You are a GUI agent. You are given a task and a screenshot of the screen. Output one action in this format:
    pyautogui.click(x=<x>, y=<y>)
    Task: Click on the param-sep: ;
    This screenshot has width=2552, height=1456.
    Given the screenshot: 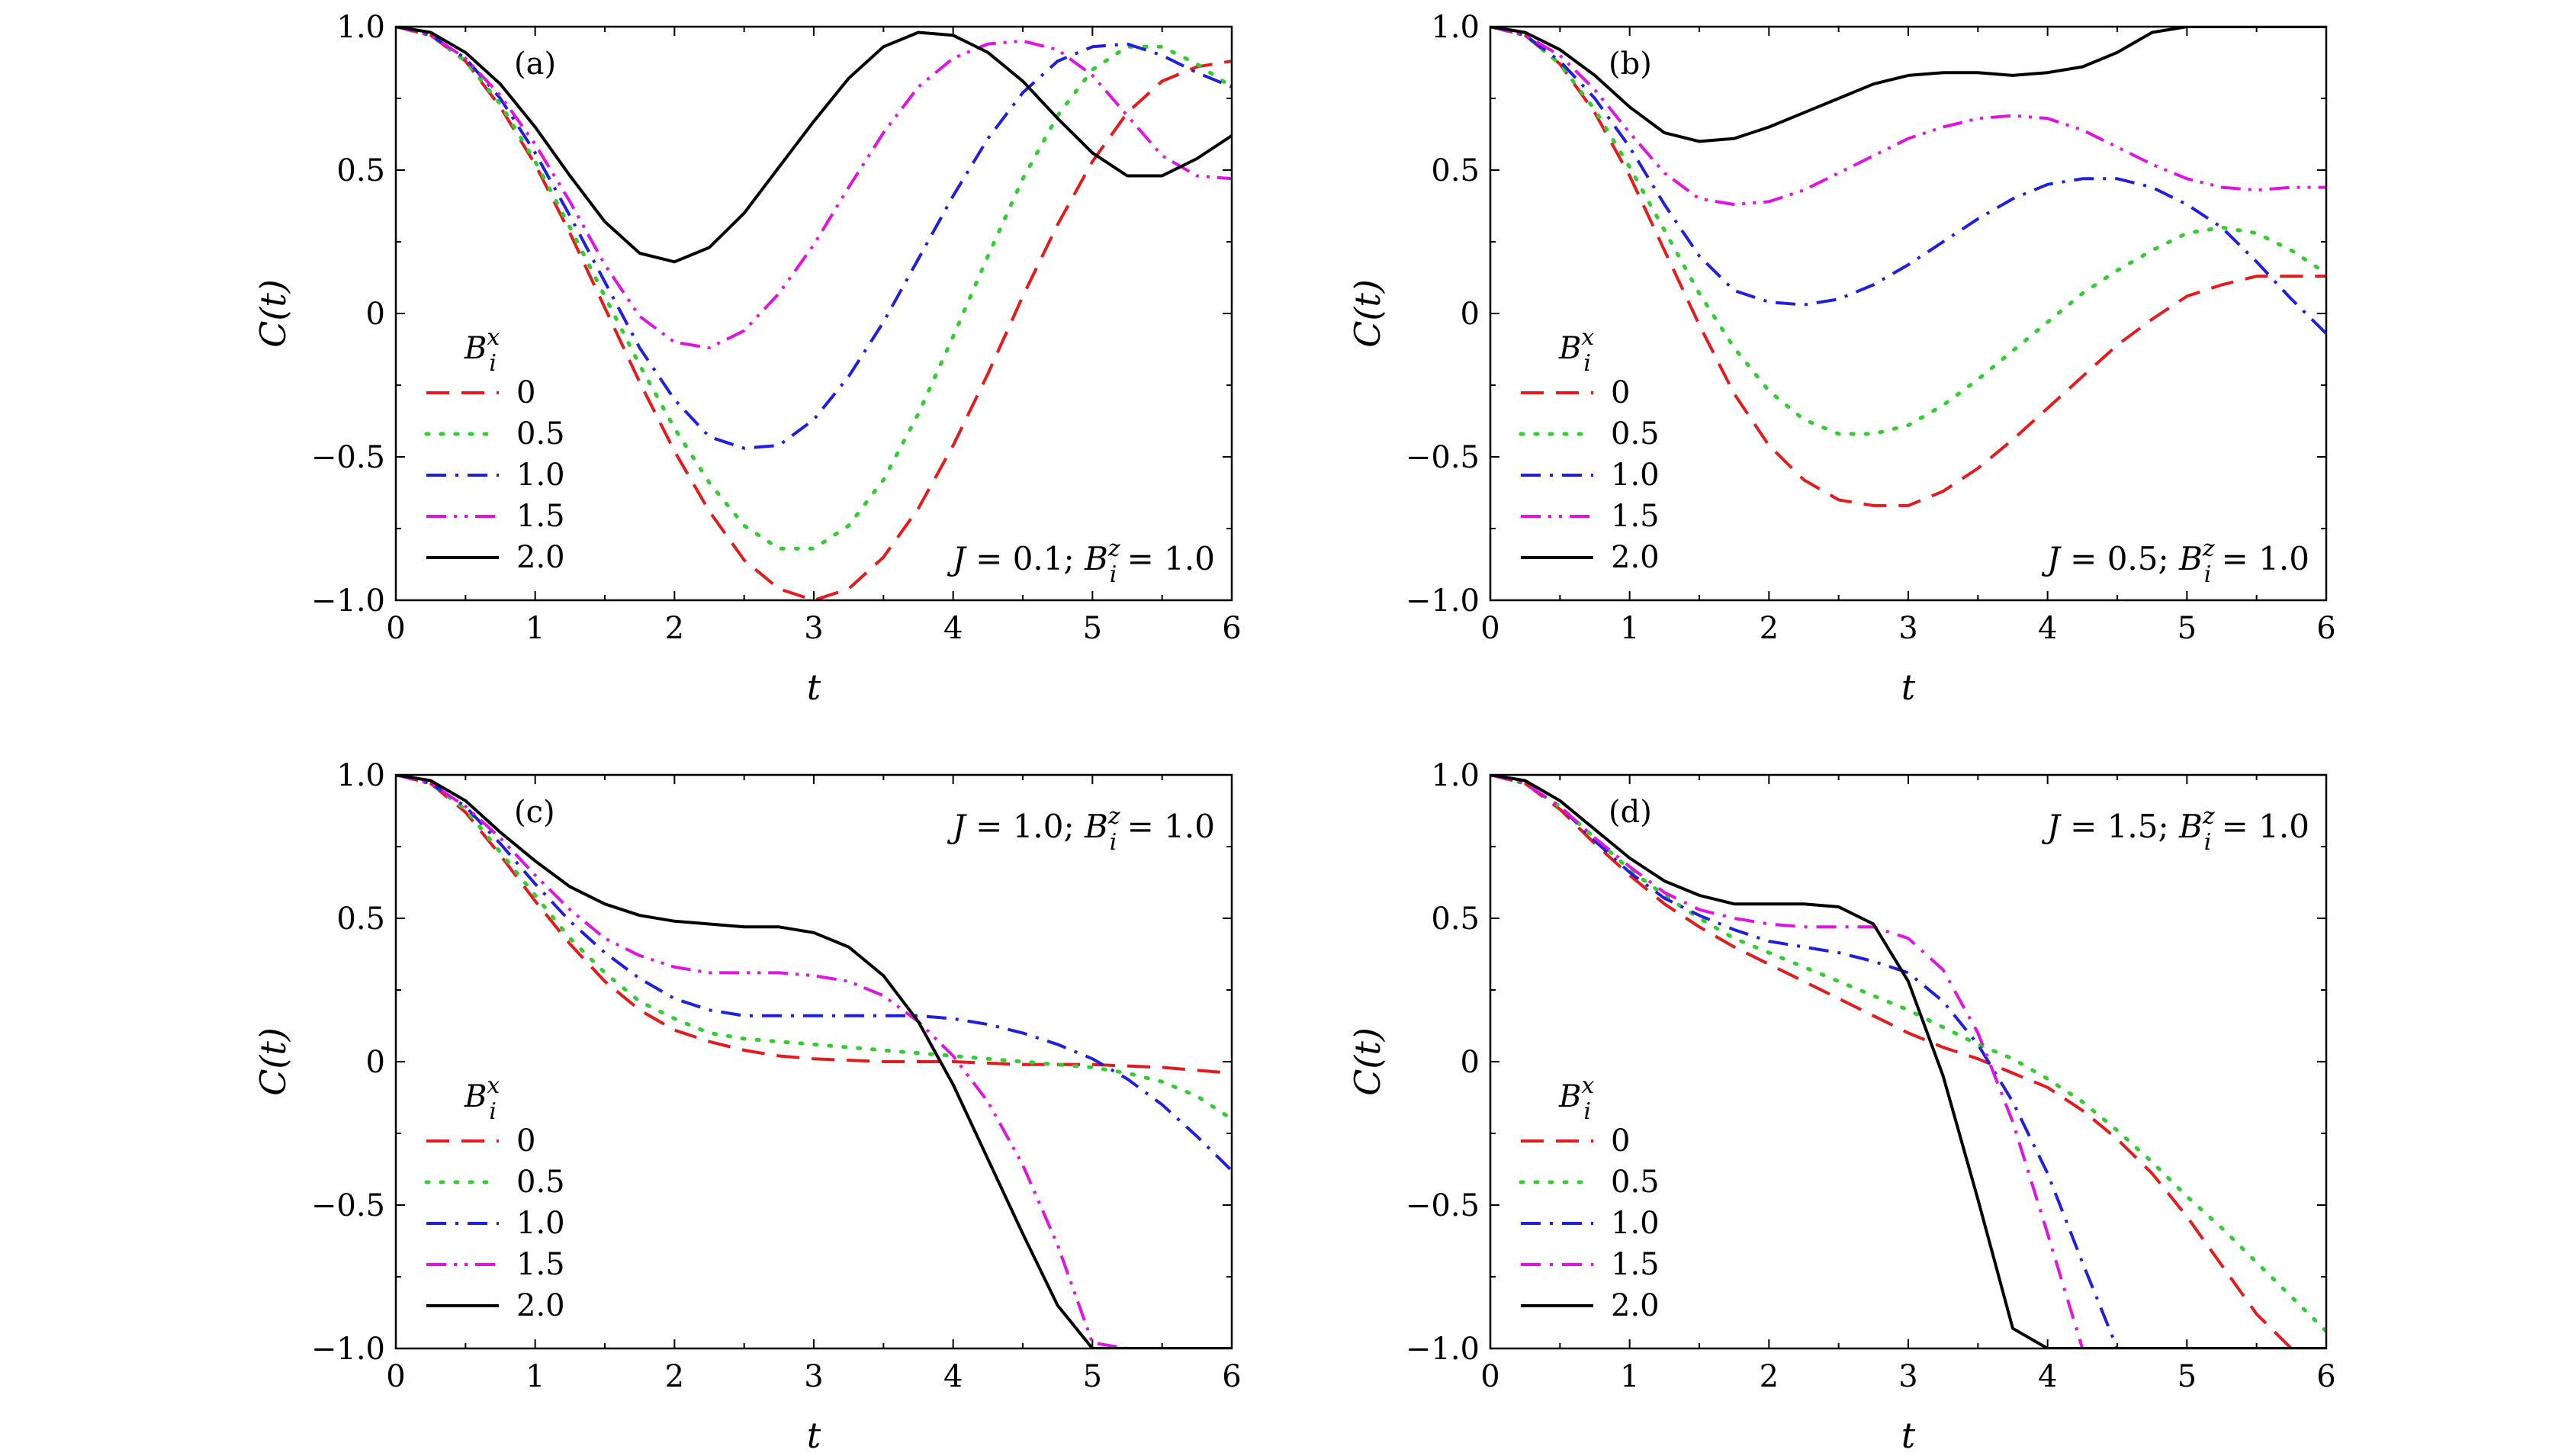 What is the action you would take?
    pyautogui.click(x=2168, y=558)
    